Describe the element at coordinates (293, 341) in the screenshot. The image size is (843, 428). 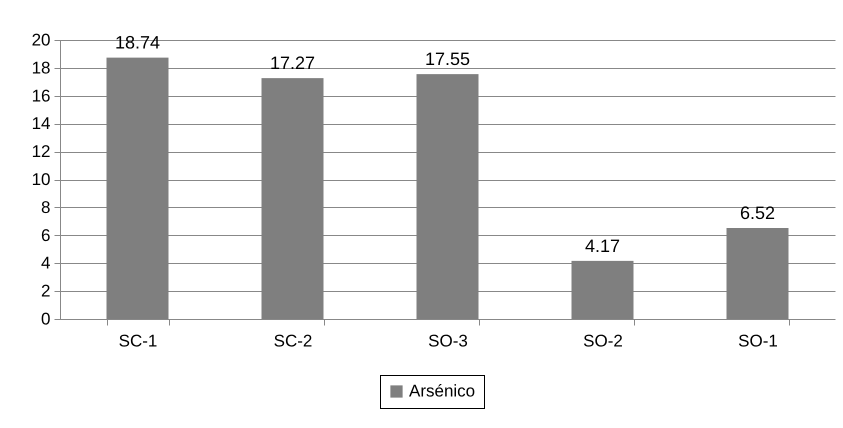
I see `x-tick-label: SC-2` at that location.